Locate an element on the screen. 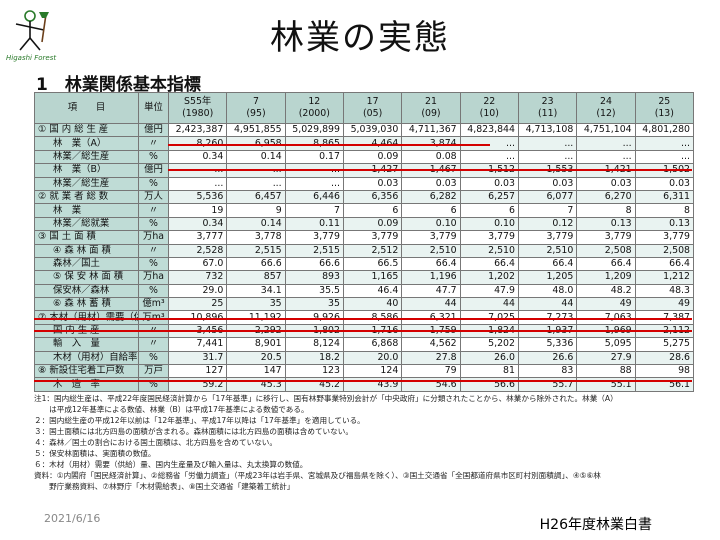 This screenshot has height=540, width=720. column-header-label: 25 is located at coordinates (664, 101).